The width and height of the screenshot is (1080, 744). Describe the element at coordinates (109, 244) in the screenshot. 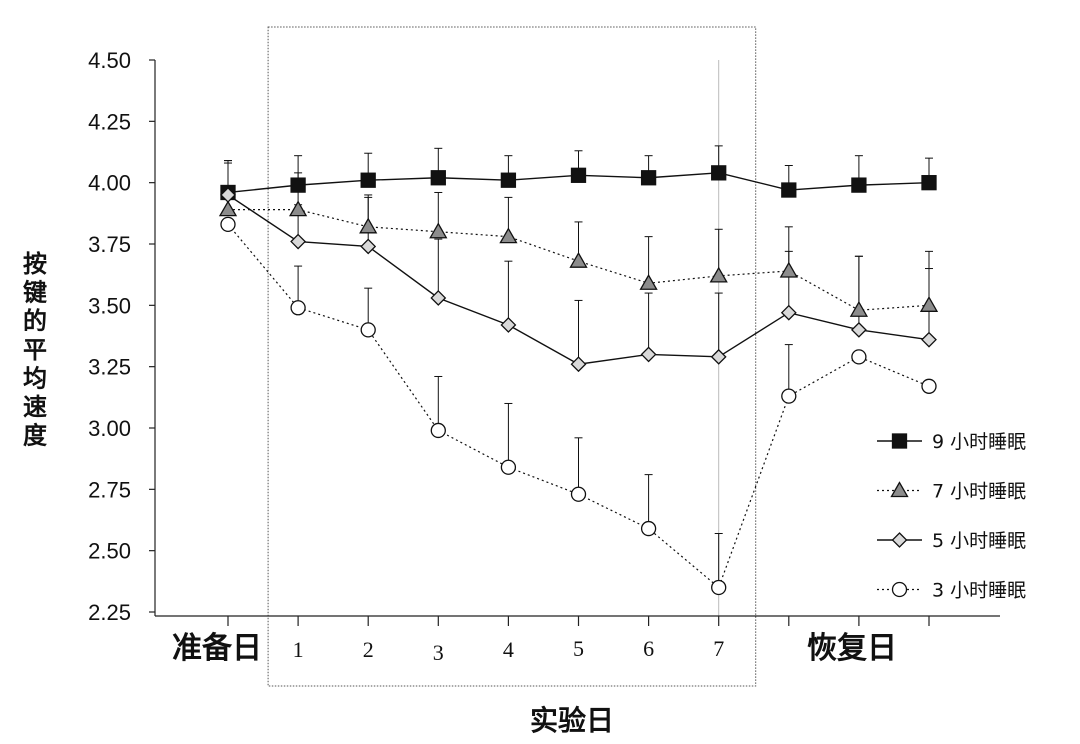

I see `y-tick-label: 3.75` at that location.